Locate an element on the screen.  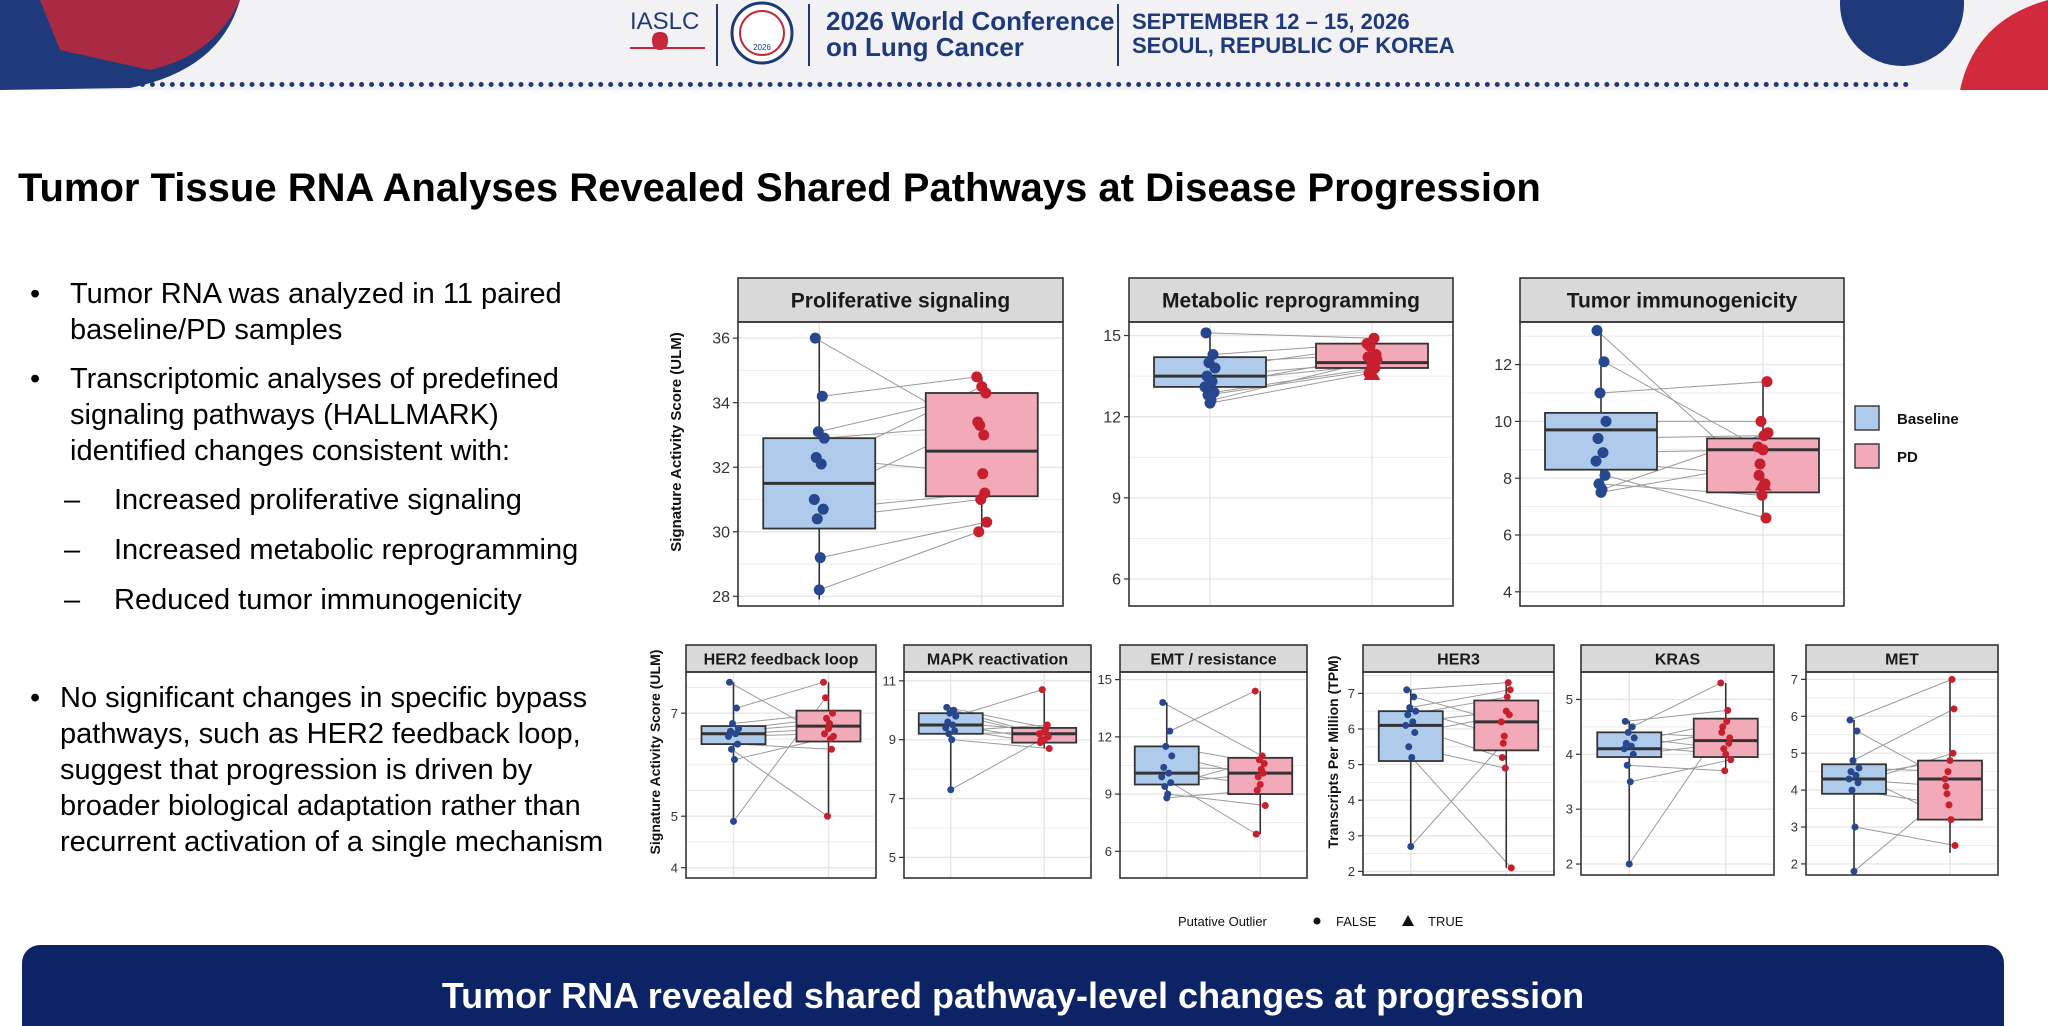
bullet-text-line: Increased proliferative signaling is located at coordinates (318, 500).